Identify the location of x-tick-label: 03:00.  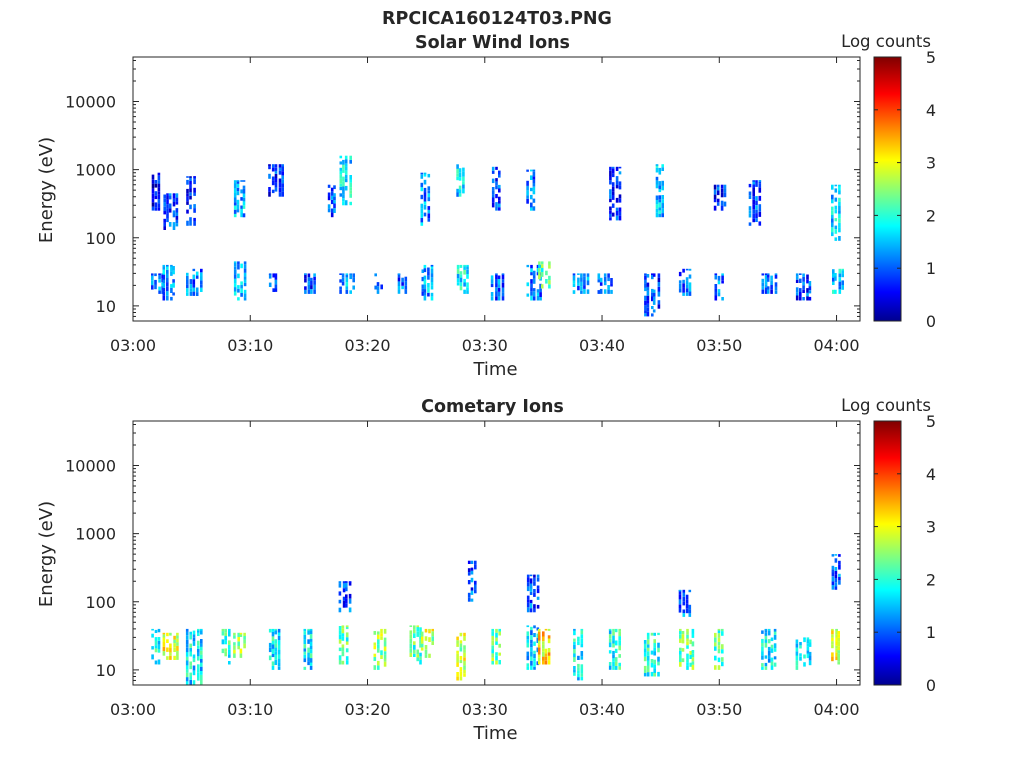
(133, 345).